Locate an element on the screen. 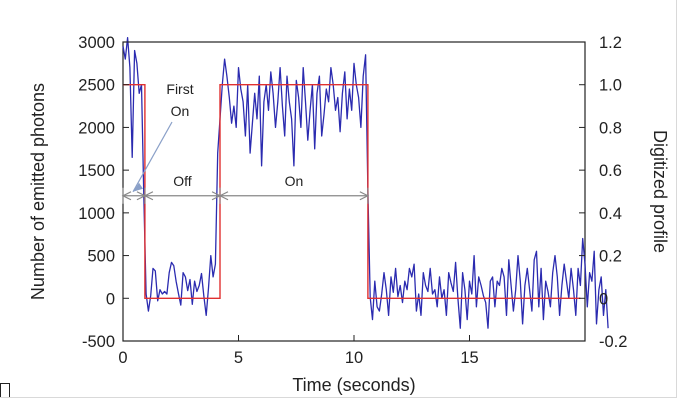  y-tick-label: 500 is located at coordinates (101, 257).